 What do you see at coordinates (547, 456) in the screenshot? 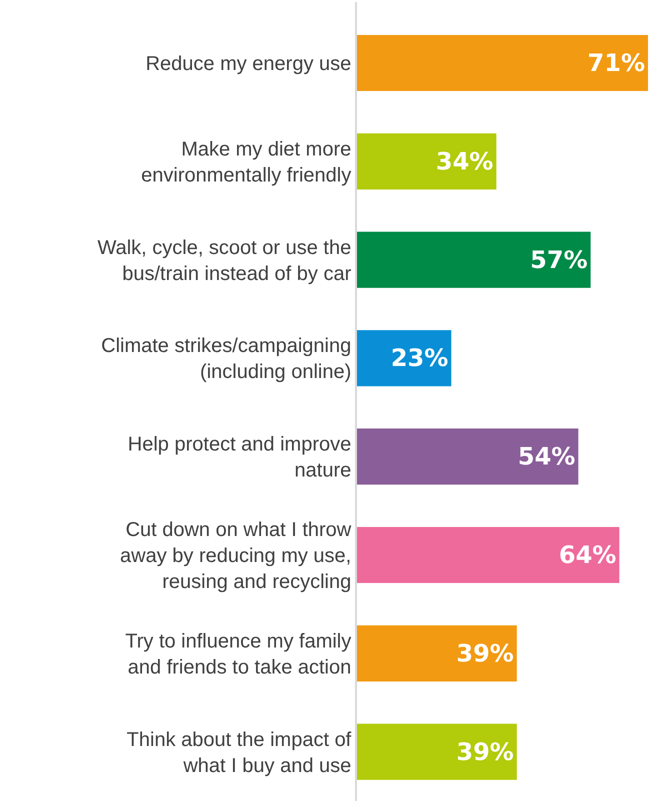
I see `data-label: 54%` at bounding box center [547, 456].